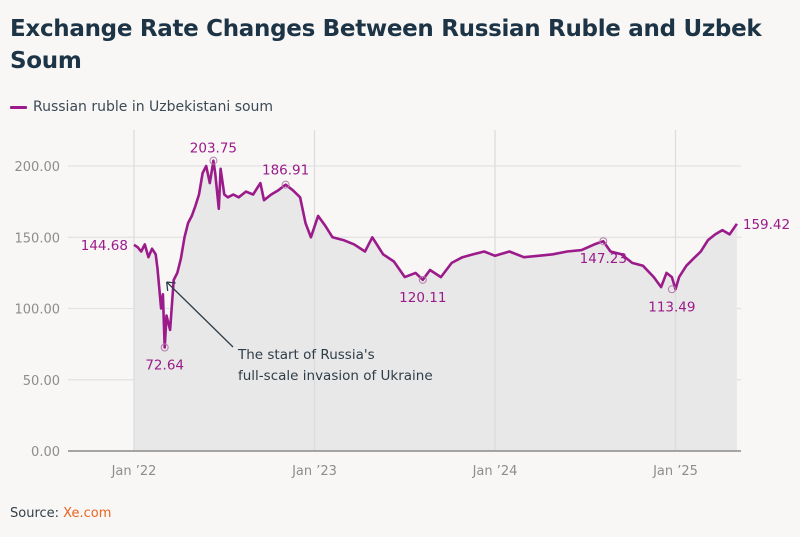  What do you see at coordinates (314, 471) in the screenshot?
I see `x-tick-label: Jan ’23` at bounding box center [314, 471].